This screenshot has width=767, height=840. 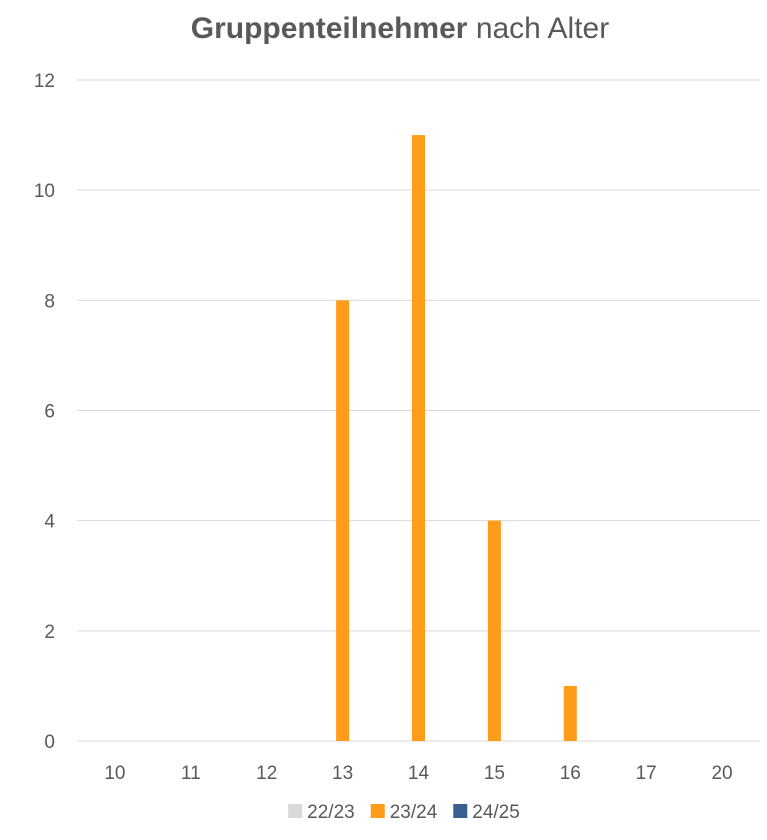 I want to click on x-tick-label: 10, so click(x=114, y=773).